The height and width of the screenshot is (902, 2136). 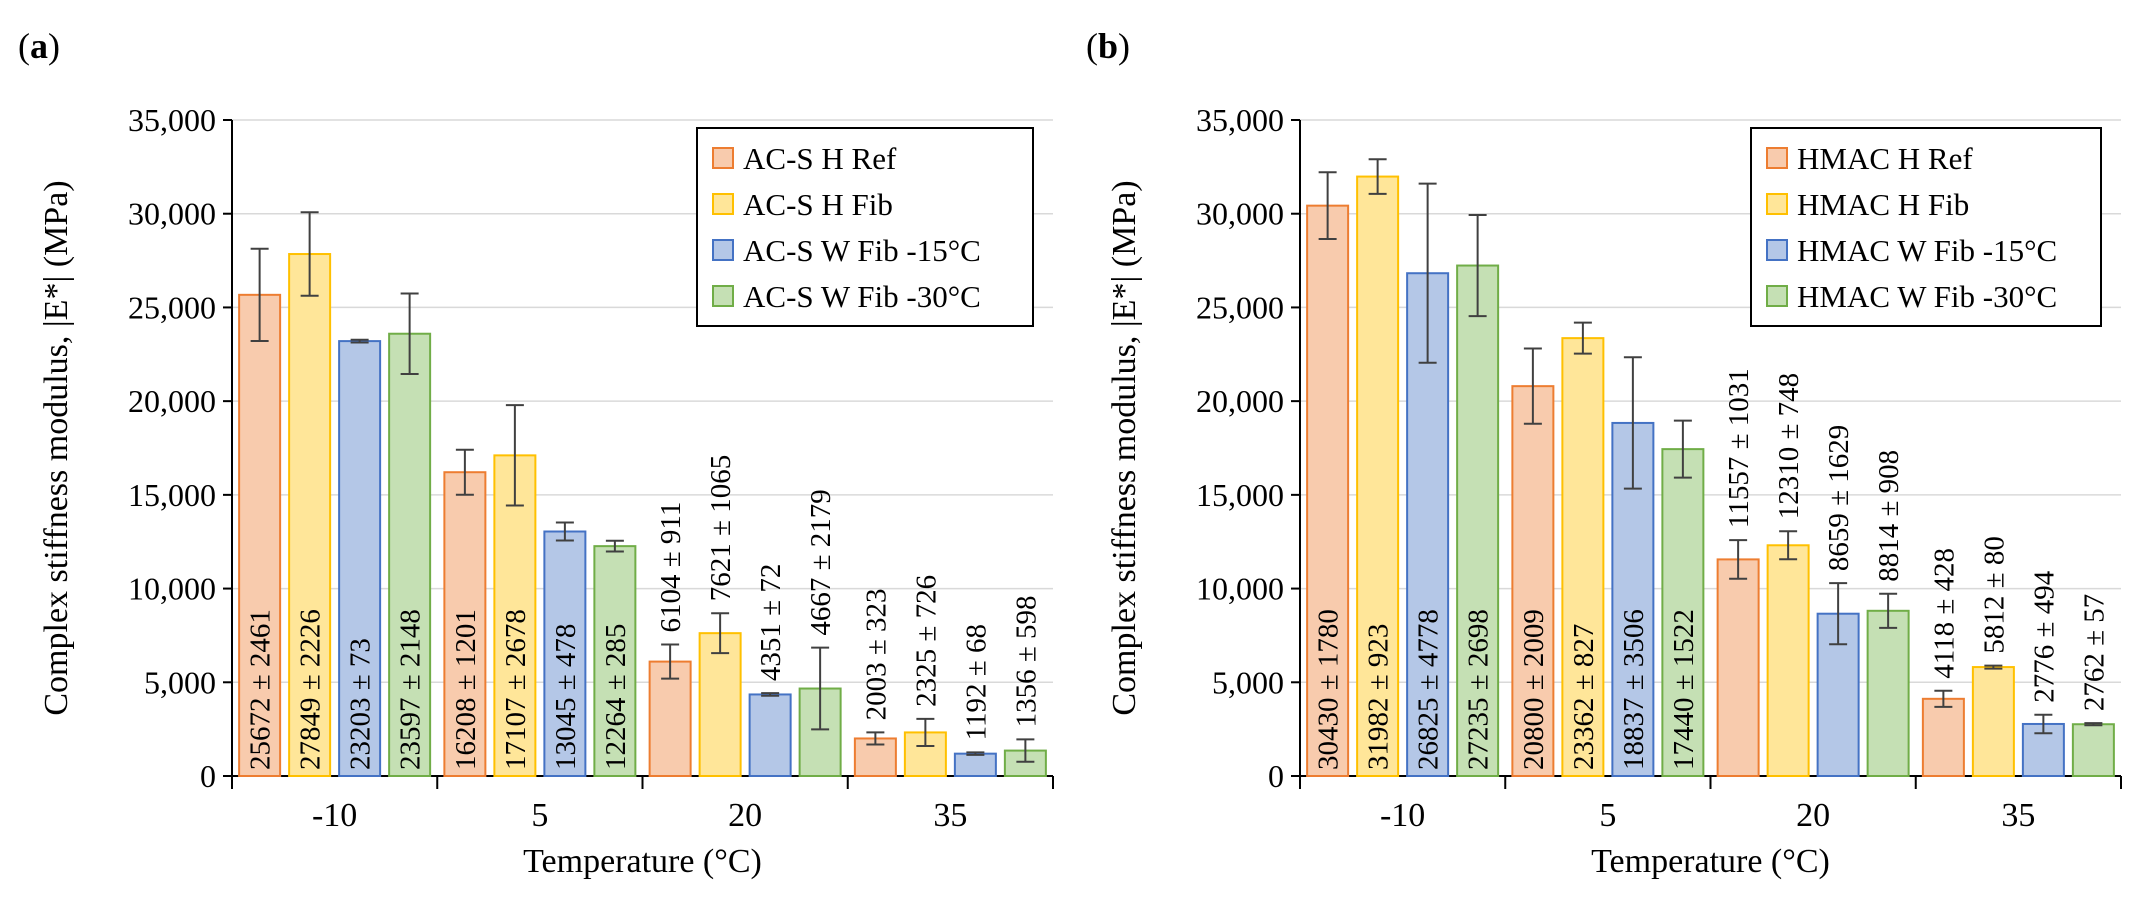 I want to click on legend-label: HMAC W Fib -15°C, so click(x=1927, y=250).